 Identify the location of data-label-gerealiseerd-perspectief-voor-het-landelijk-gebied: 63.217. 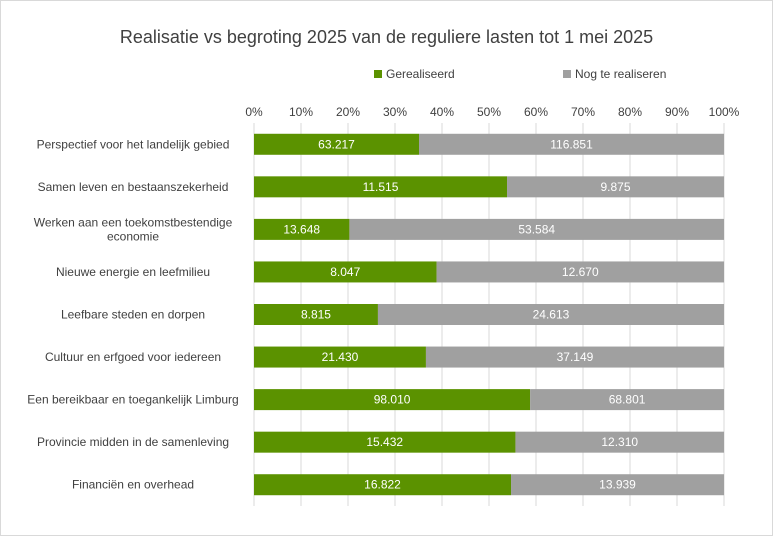
(336, 144).